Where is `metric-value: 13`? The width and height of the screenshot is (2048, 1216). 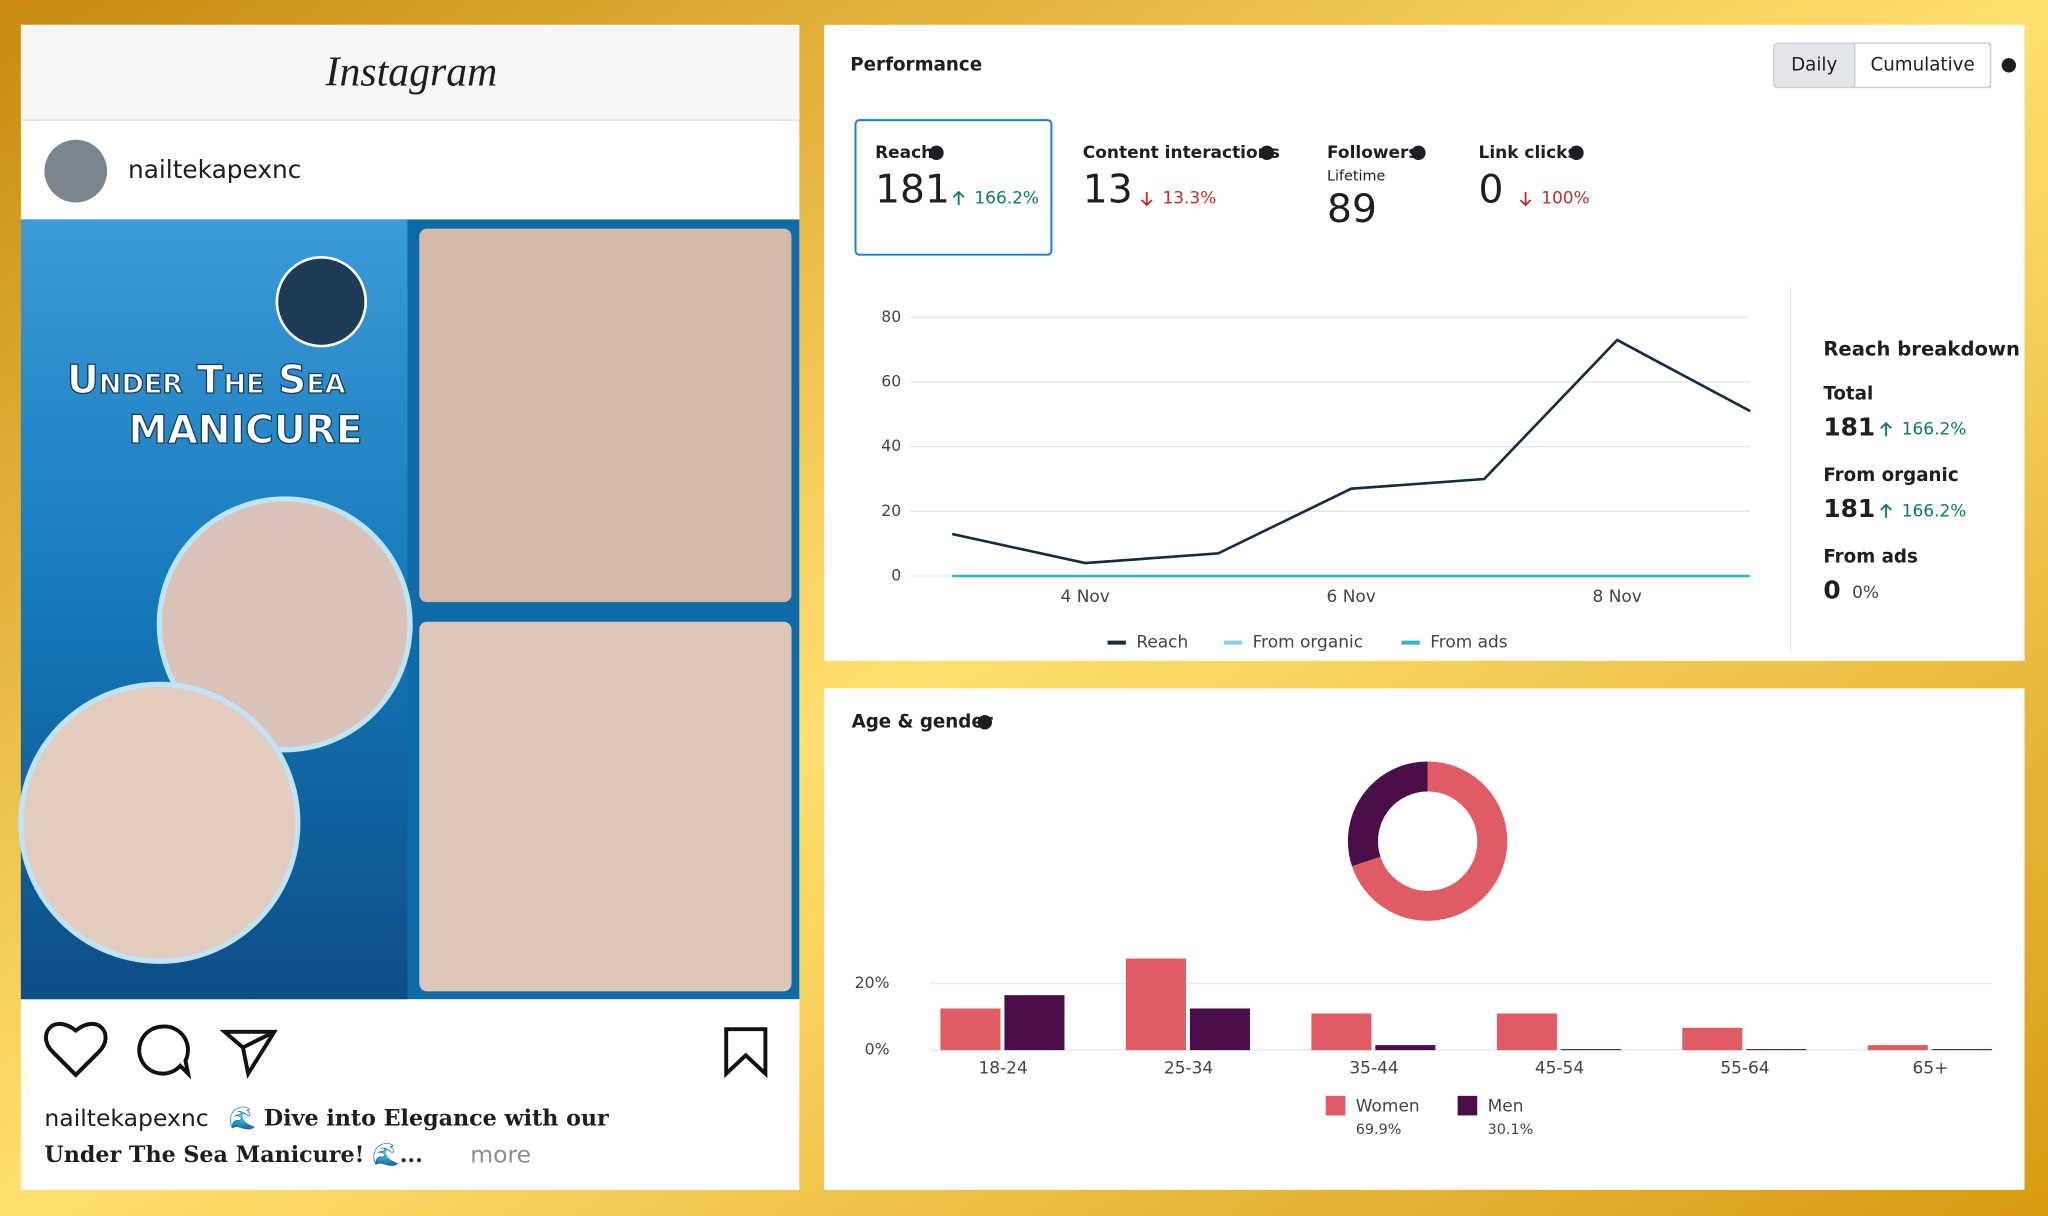 metric-value: 13 is located at coordinates (1108, 190).